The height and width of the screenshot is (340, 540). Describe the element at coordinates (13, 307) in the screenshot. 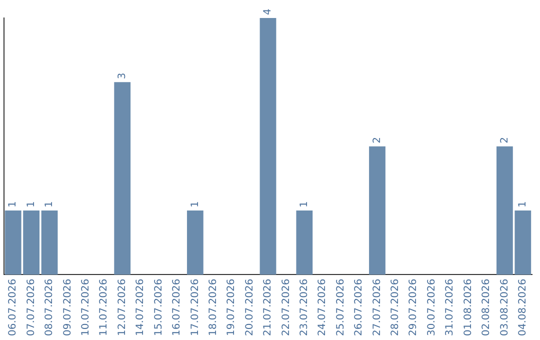

I see `x-tick-label: 06.07.2026` at that location.